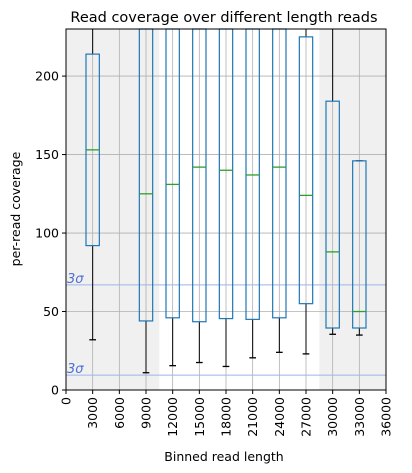 This screenshot has width=412, height=473. Describe the element at coordinates (252, 417) in the screenshot. I see `x-tick-label: 21000` at that location.